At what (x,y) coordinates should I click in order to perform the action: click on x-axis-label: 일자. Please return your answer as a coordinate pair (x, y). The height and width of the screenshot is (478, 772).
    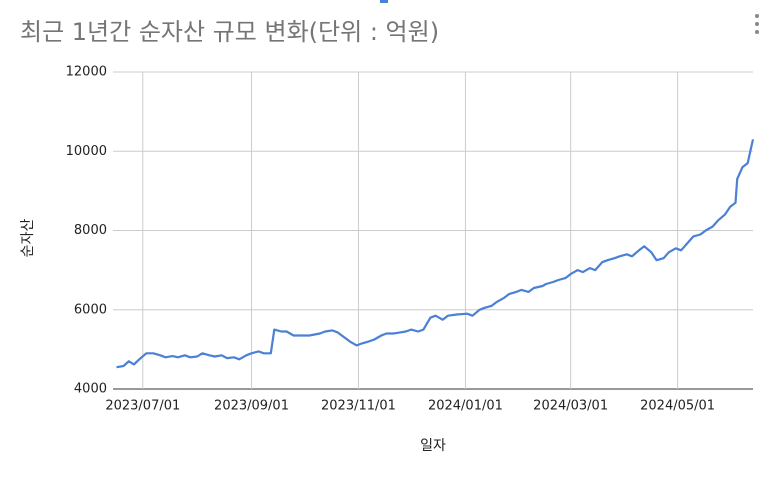
    Looking at the image, I should click on (433, 446).